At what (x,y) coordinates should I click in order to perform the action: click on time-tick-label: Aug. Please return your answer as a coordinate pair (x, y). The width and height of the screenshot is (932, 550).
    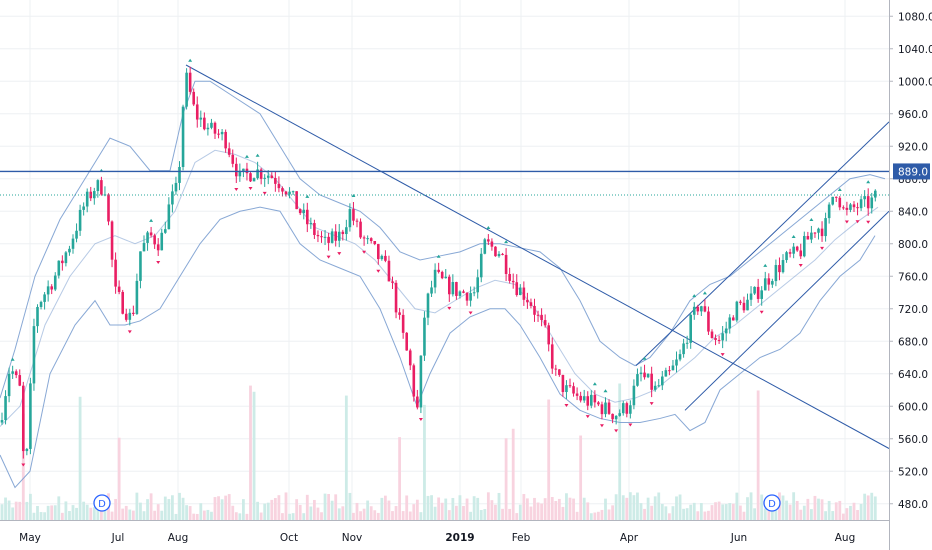
    Looking at the image, I should click on (178, 538).